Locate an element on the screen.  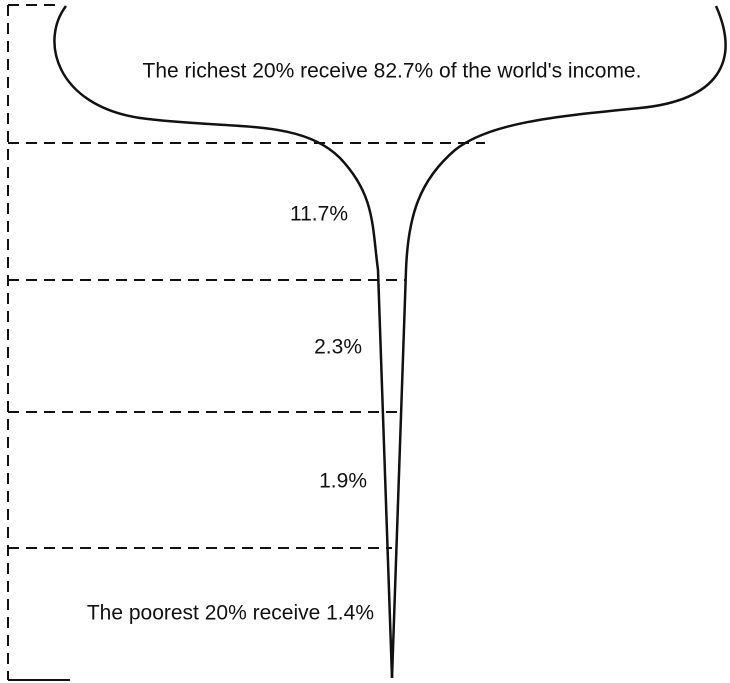
band-label: The poorest 20% receive 1.4% is located at coordinates (230, 613).